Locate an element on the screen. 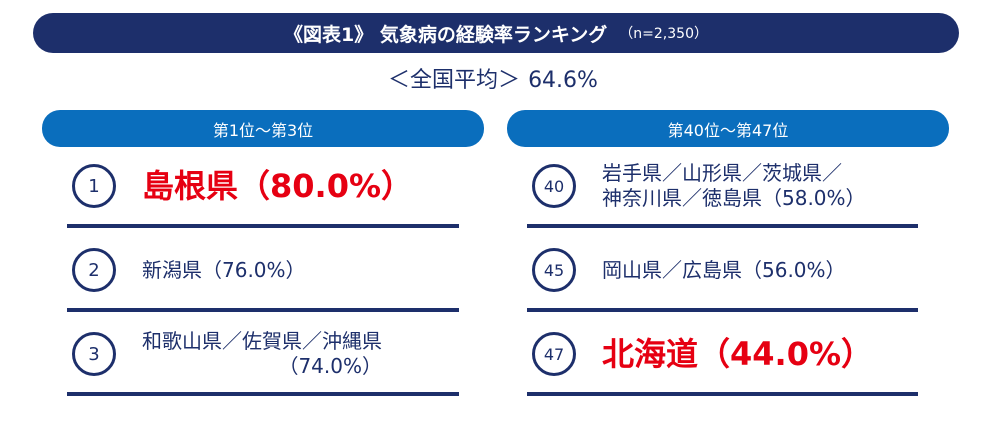  prefecture-label: 和歌山県／佐賀県／沖縄県 （74.0%） is located at coordinates (262, 354).